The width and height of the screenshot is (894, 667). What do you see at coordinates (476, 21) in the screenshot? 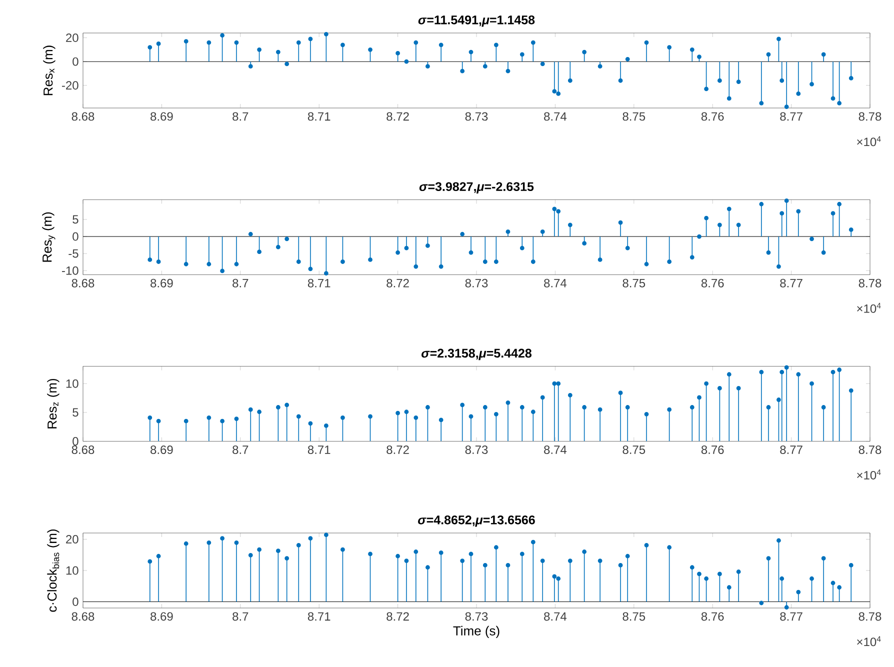
I see `chart-title: σ=11.5491,μ=1.1458` at bounding box center [476, 21].